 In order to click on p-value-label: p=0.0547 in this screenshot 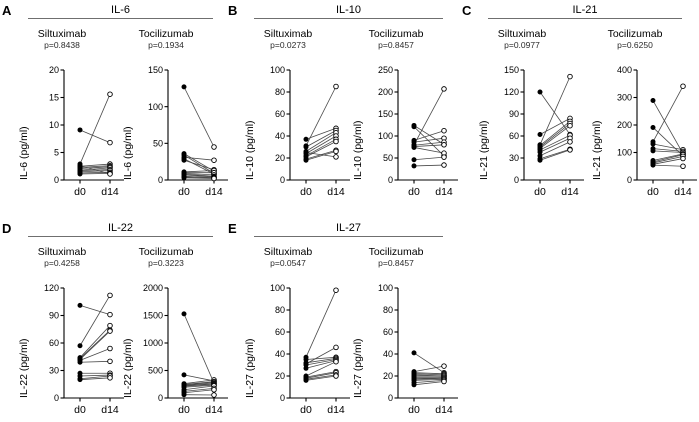, I will do `click(288, 263)`.